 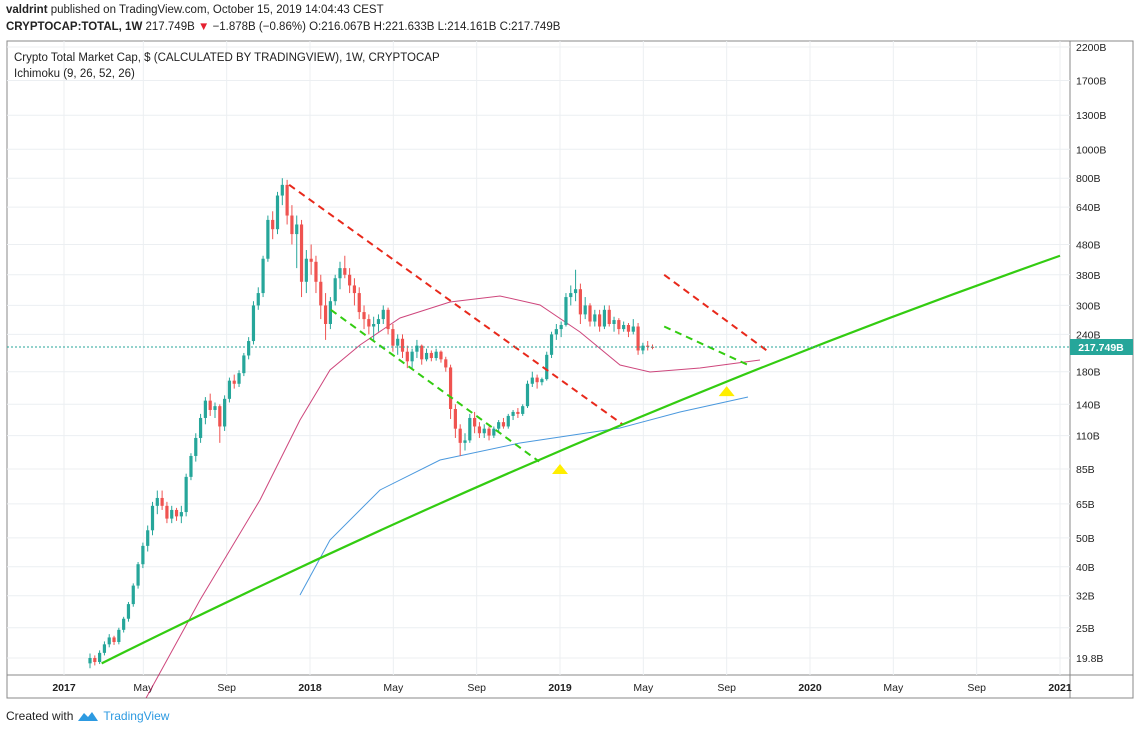 I want to click on price-badge-box, so click(x=1101, y=347).